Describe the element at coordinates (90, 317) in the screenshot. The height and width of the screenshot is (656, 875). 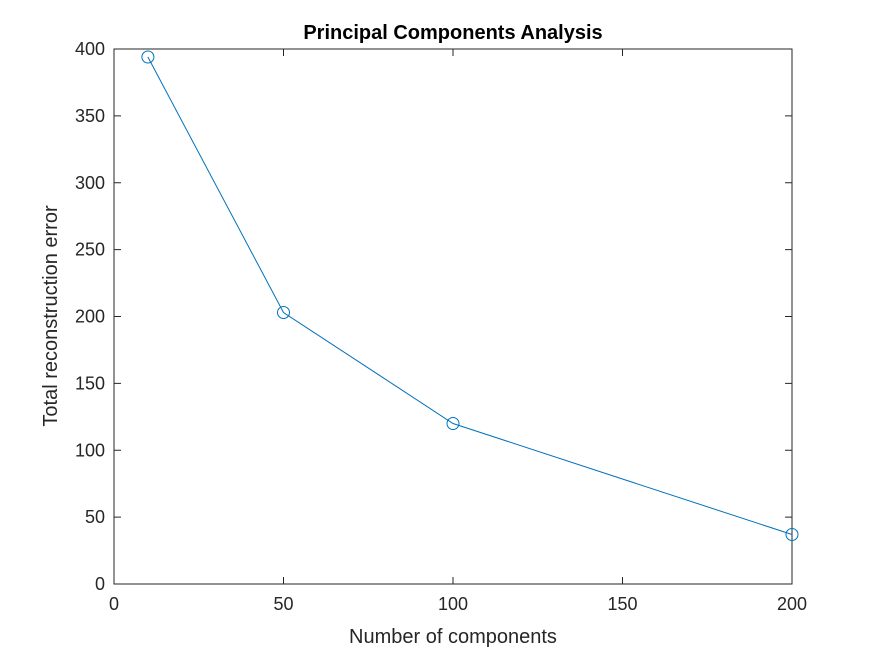
I see `y-tick-label: 200` at that location.